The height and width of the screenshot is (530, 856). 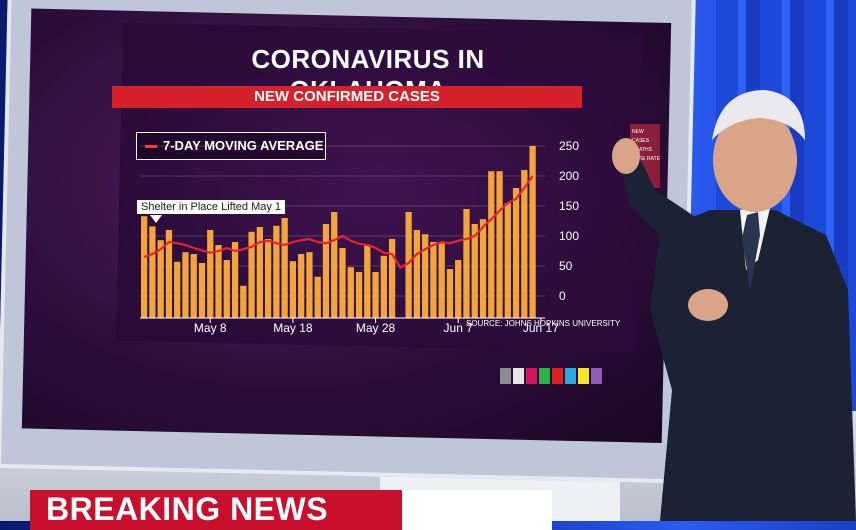 I want to click on side-panel-line: DEATHS, so click(x=642, y=150).